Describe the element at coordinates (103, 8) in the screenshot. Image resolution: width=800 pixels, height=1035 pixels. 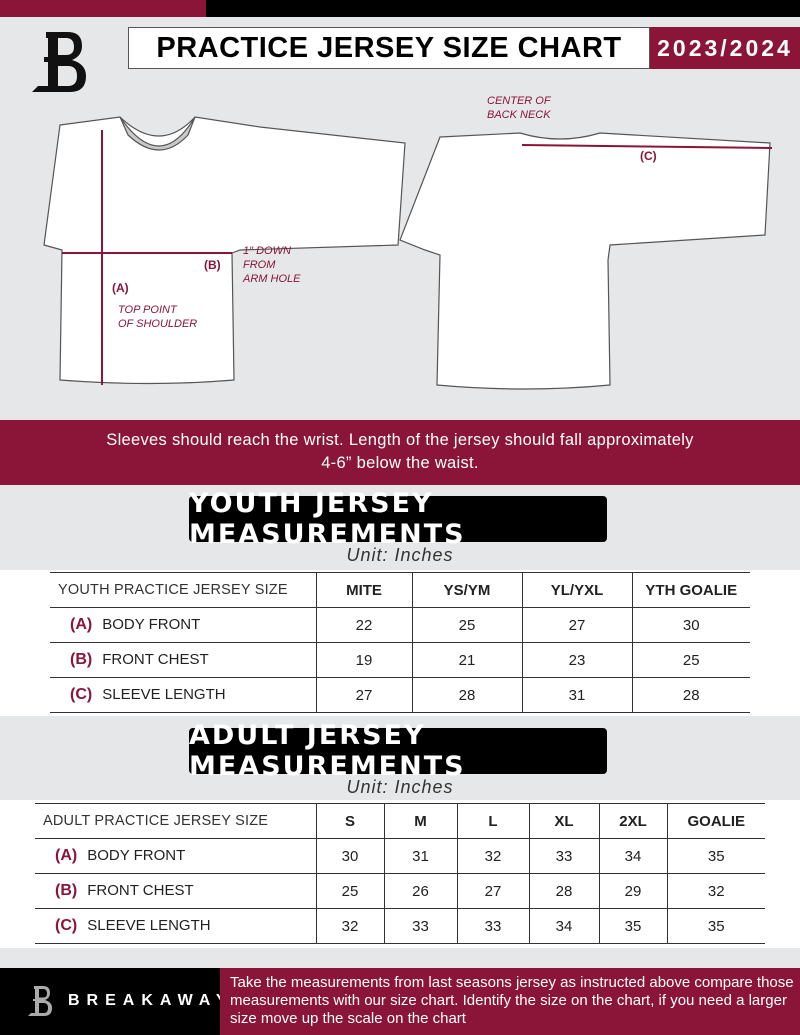
I see `top-accent-bar` at that location.